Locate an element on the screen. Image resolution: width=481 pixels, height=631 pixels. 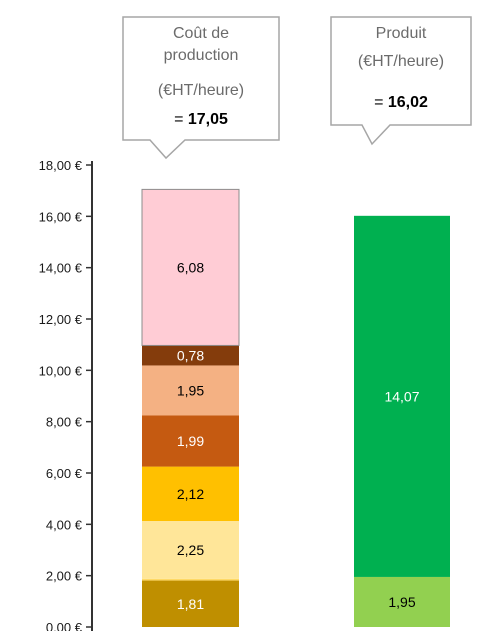
data-label: 2,12 is located at coordinates (190, 494).